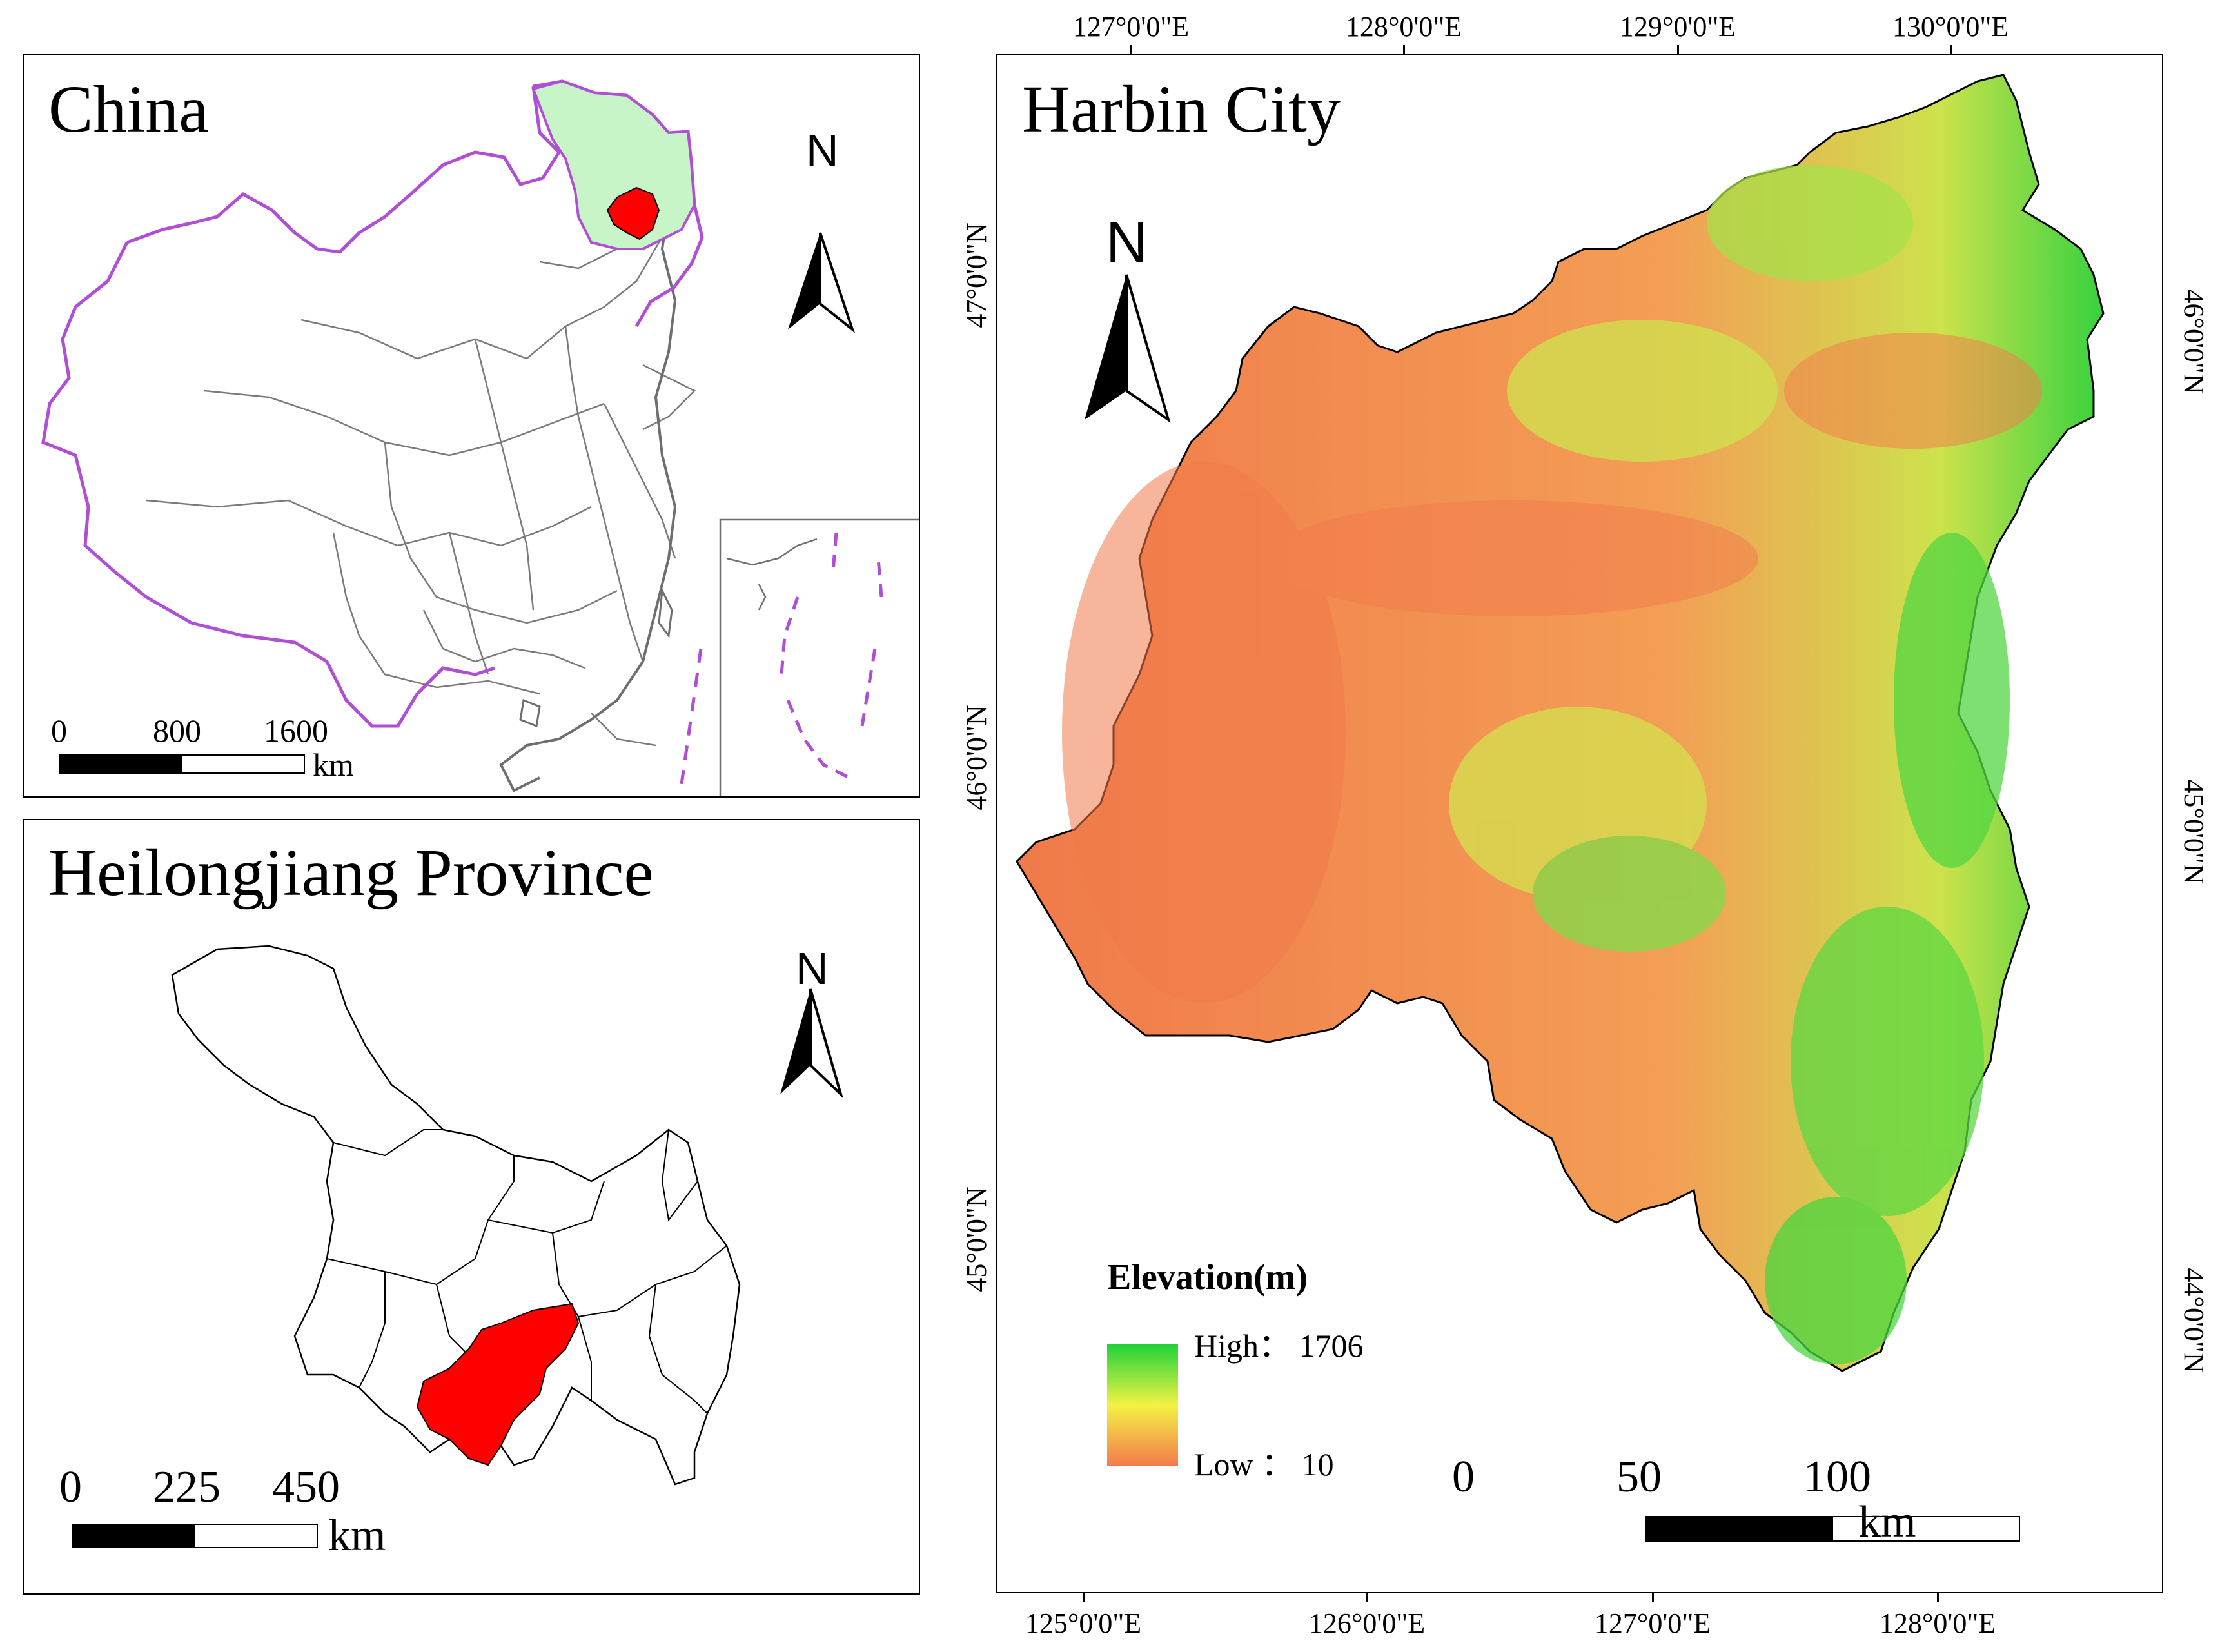  What do you see at coordinates (1142, 1405) in the screenshot?
I see `elevation-legend-ramp` at bounding box center [1142, 1405].